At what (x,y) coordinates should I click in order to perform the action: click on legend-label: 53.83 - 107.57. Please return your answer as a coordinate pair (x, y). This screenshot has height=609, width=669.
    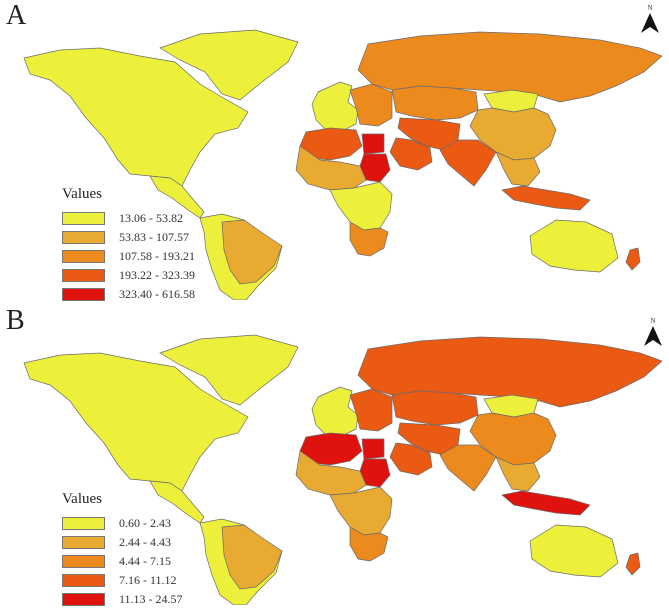
    Looking at the image, I should click on (154, 237).